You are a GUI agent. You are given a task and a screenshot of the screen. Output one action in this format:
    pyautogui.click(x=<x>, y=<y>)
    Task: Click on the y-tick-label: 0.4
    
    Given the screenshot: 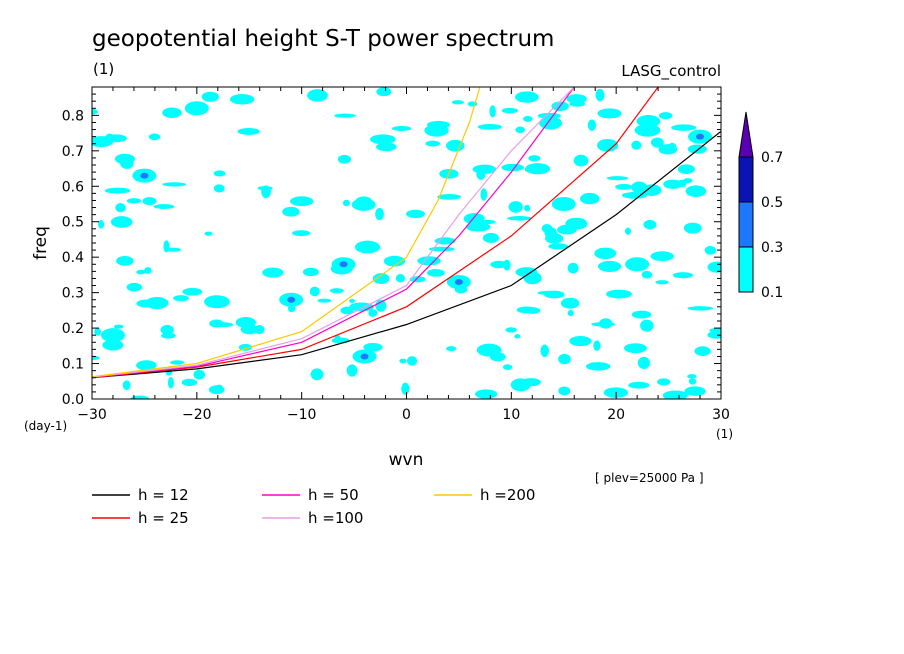 What is the action you would take?
    pyautogui.click(x=73, y=258)
    